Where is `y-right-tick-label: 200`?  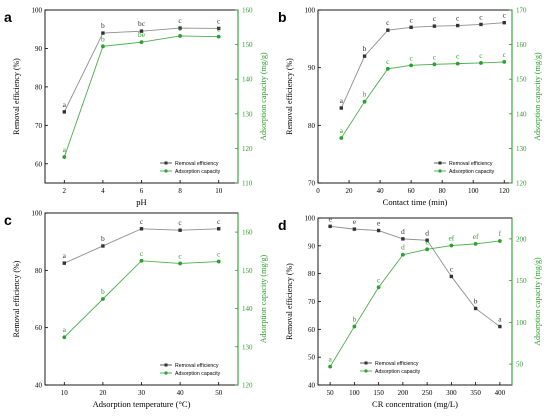 y-right-tick-label: 200 is located at coordinates (521, 239).